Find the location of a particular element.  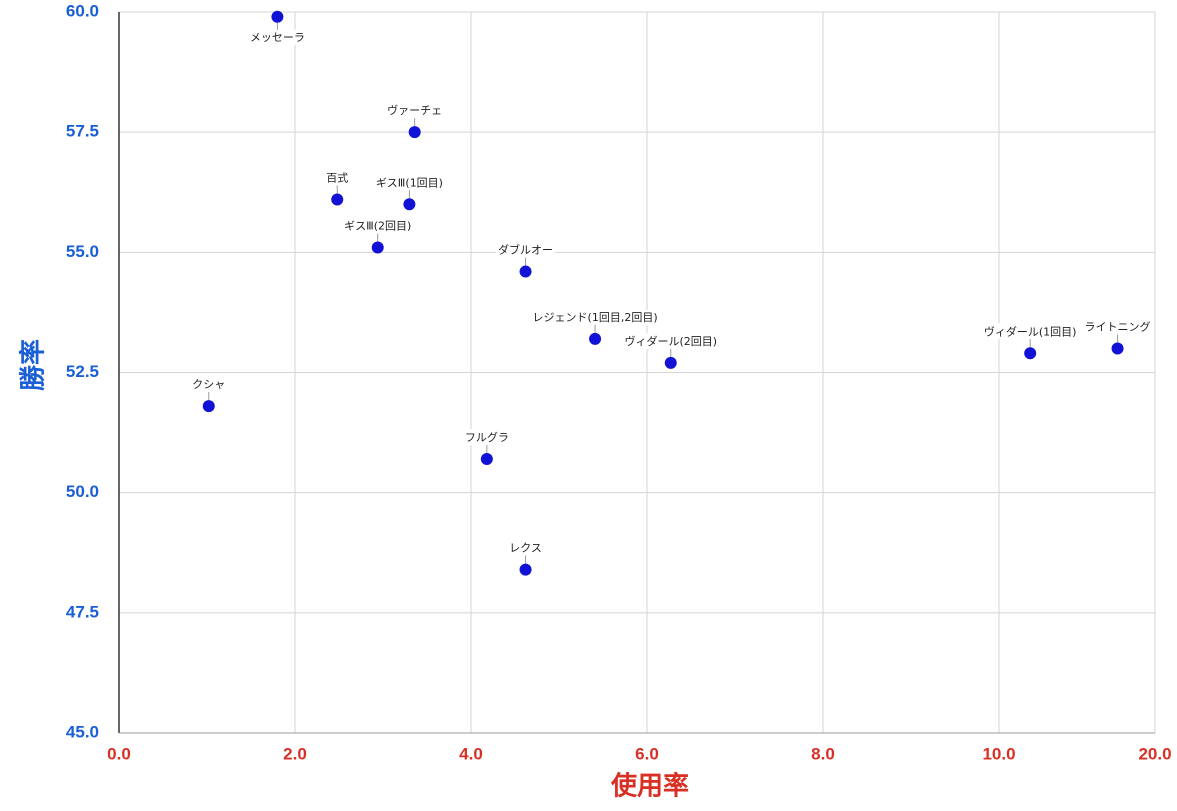

point-label: ダブルオー is located at coordinates (525, 250).